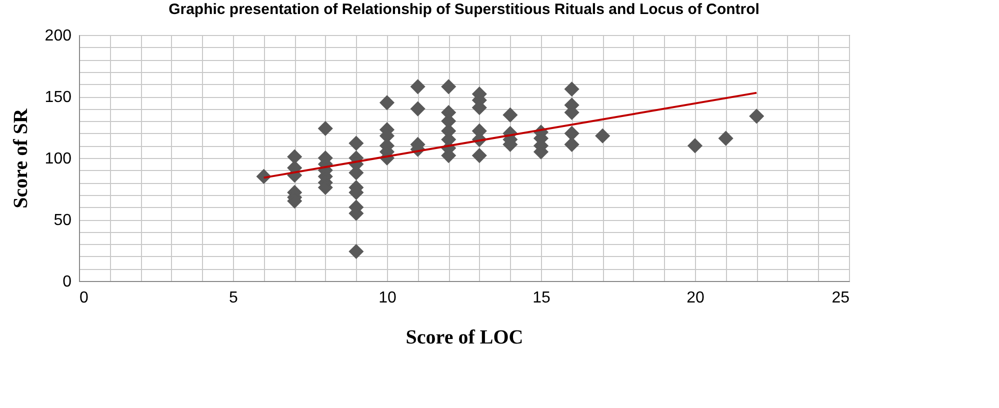  I want to click on y-tick-label: 100, so click(58, 159).